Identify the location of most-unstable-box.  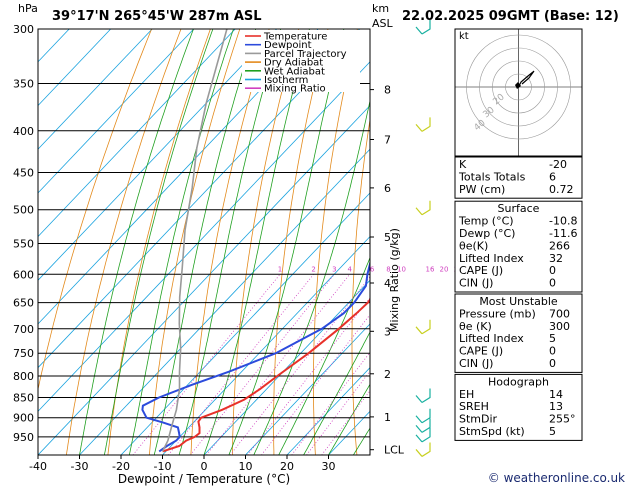
(518, 333).